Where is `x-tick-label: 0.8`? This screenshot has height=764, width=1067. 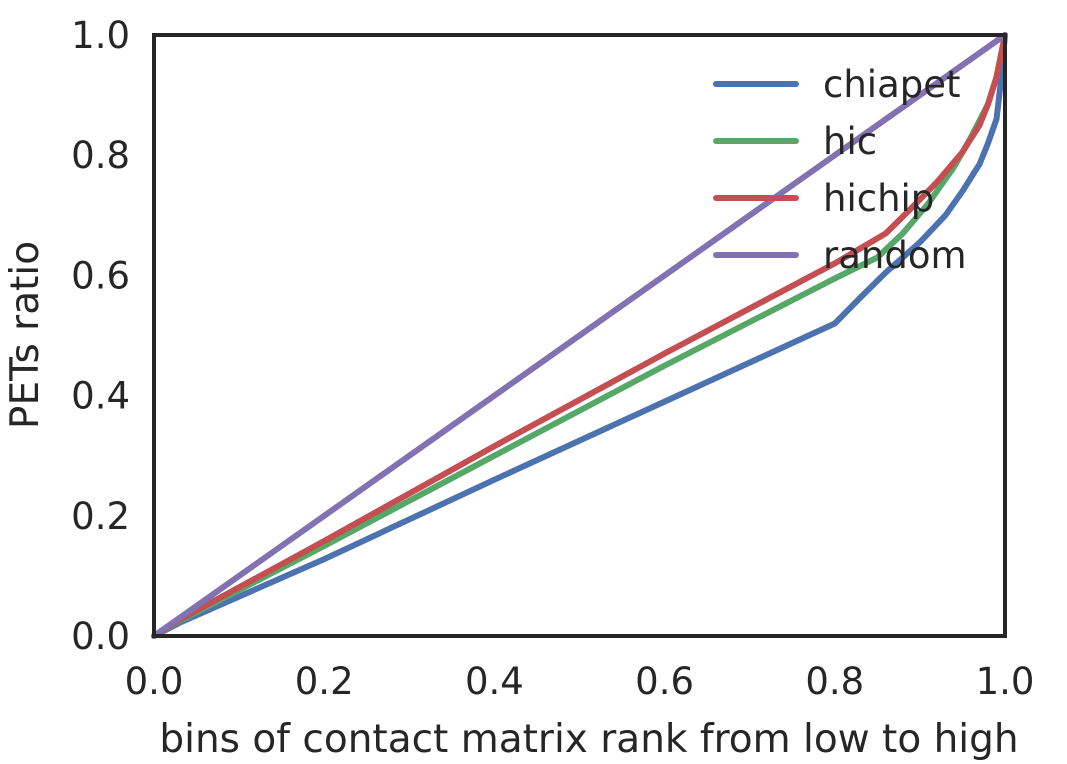 x-tick-label: 0.8 is located at coordinates (834, 681).